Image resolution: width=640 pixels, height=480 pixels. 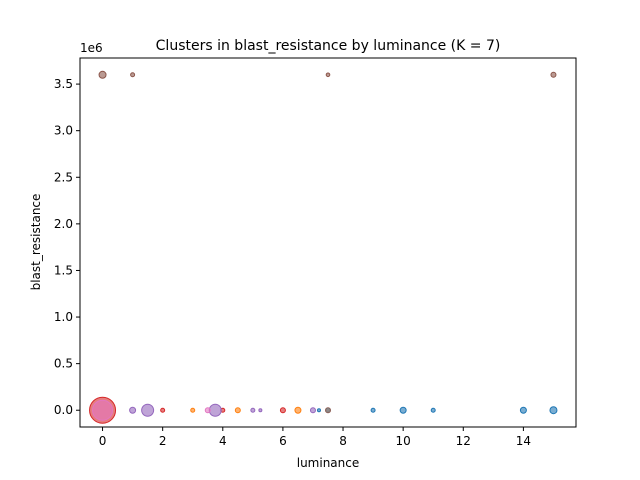 What do you see at coordinates (283, 441) in the screenshot?
I see `x-tick-label: 6` at bounding box center [283, 441].